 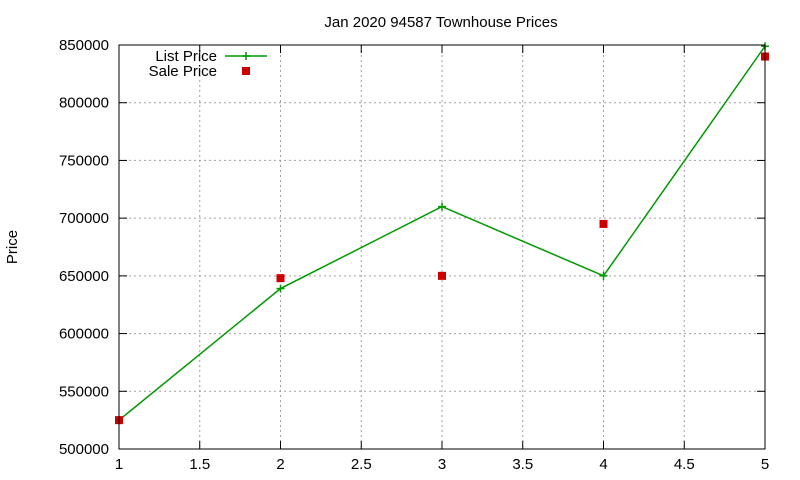 I want to click on legend-label: Sale Price, so click(x=183, y=71).